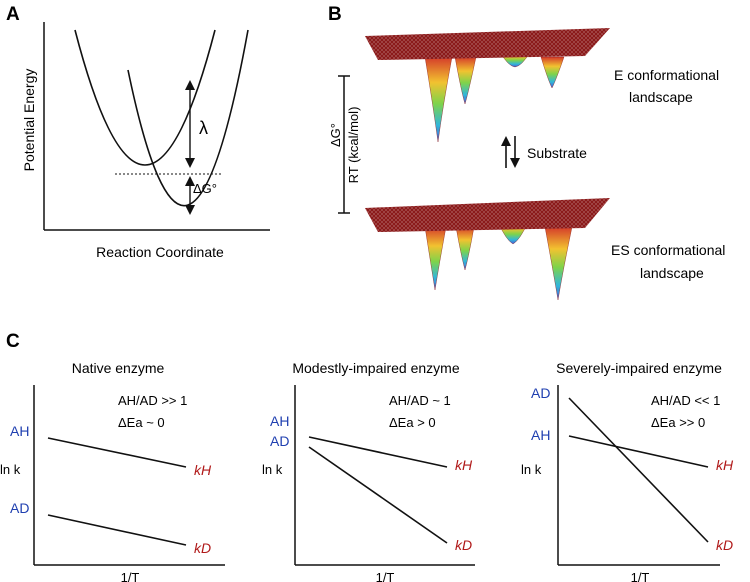  What do you see at coordinates (678, 422) in the screenshot?
I see `c3-dEa: ΔEa >> 0` at bounding box center [678, 422].